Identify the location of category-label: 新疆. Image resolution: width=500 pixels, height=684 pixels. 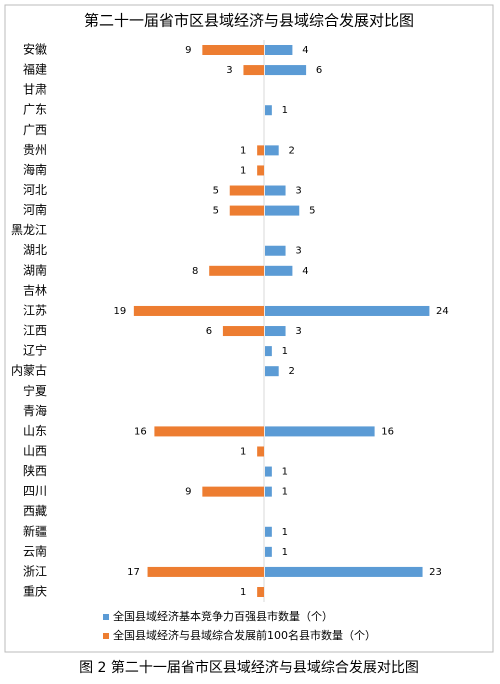
(35, 530).